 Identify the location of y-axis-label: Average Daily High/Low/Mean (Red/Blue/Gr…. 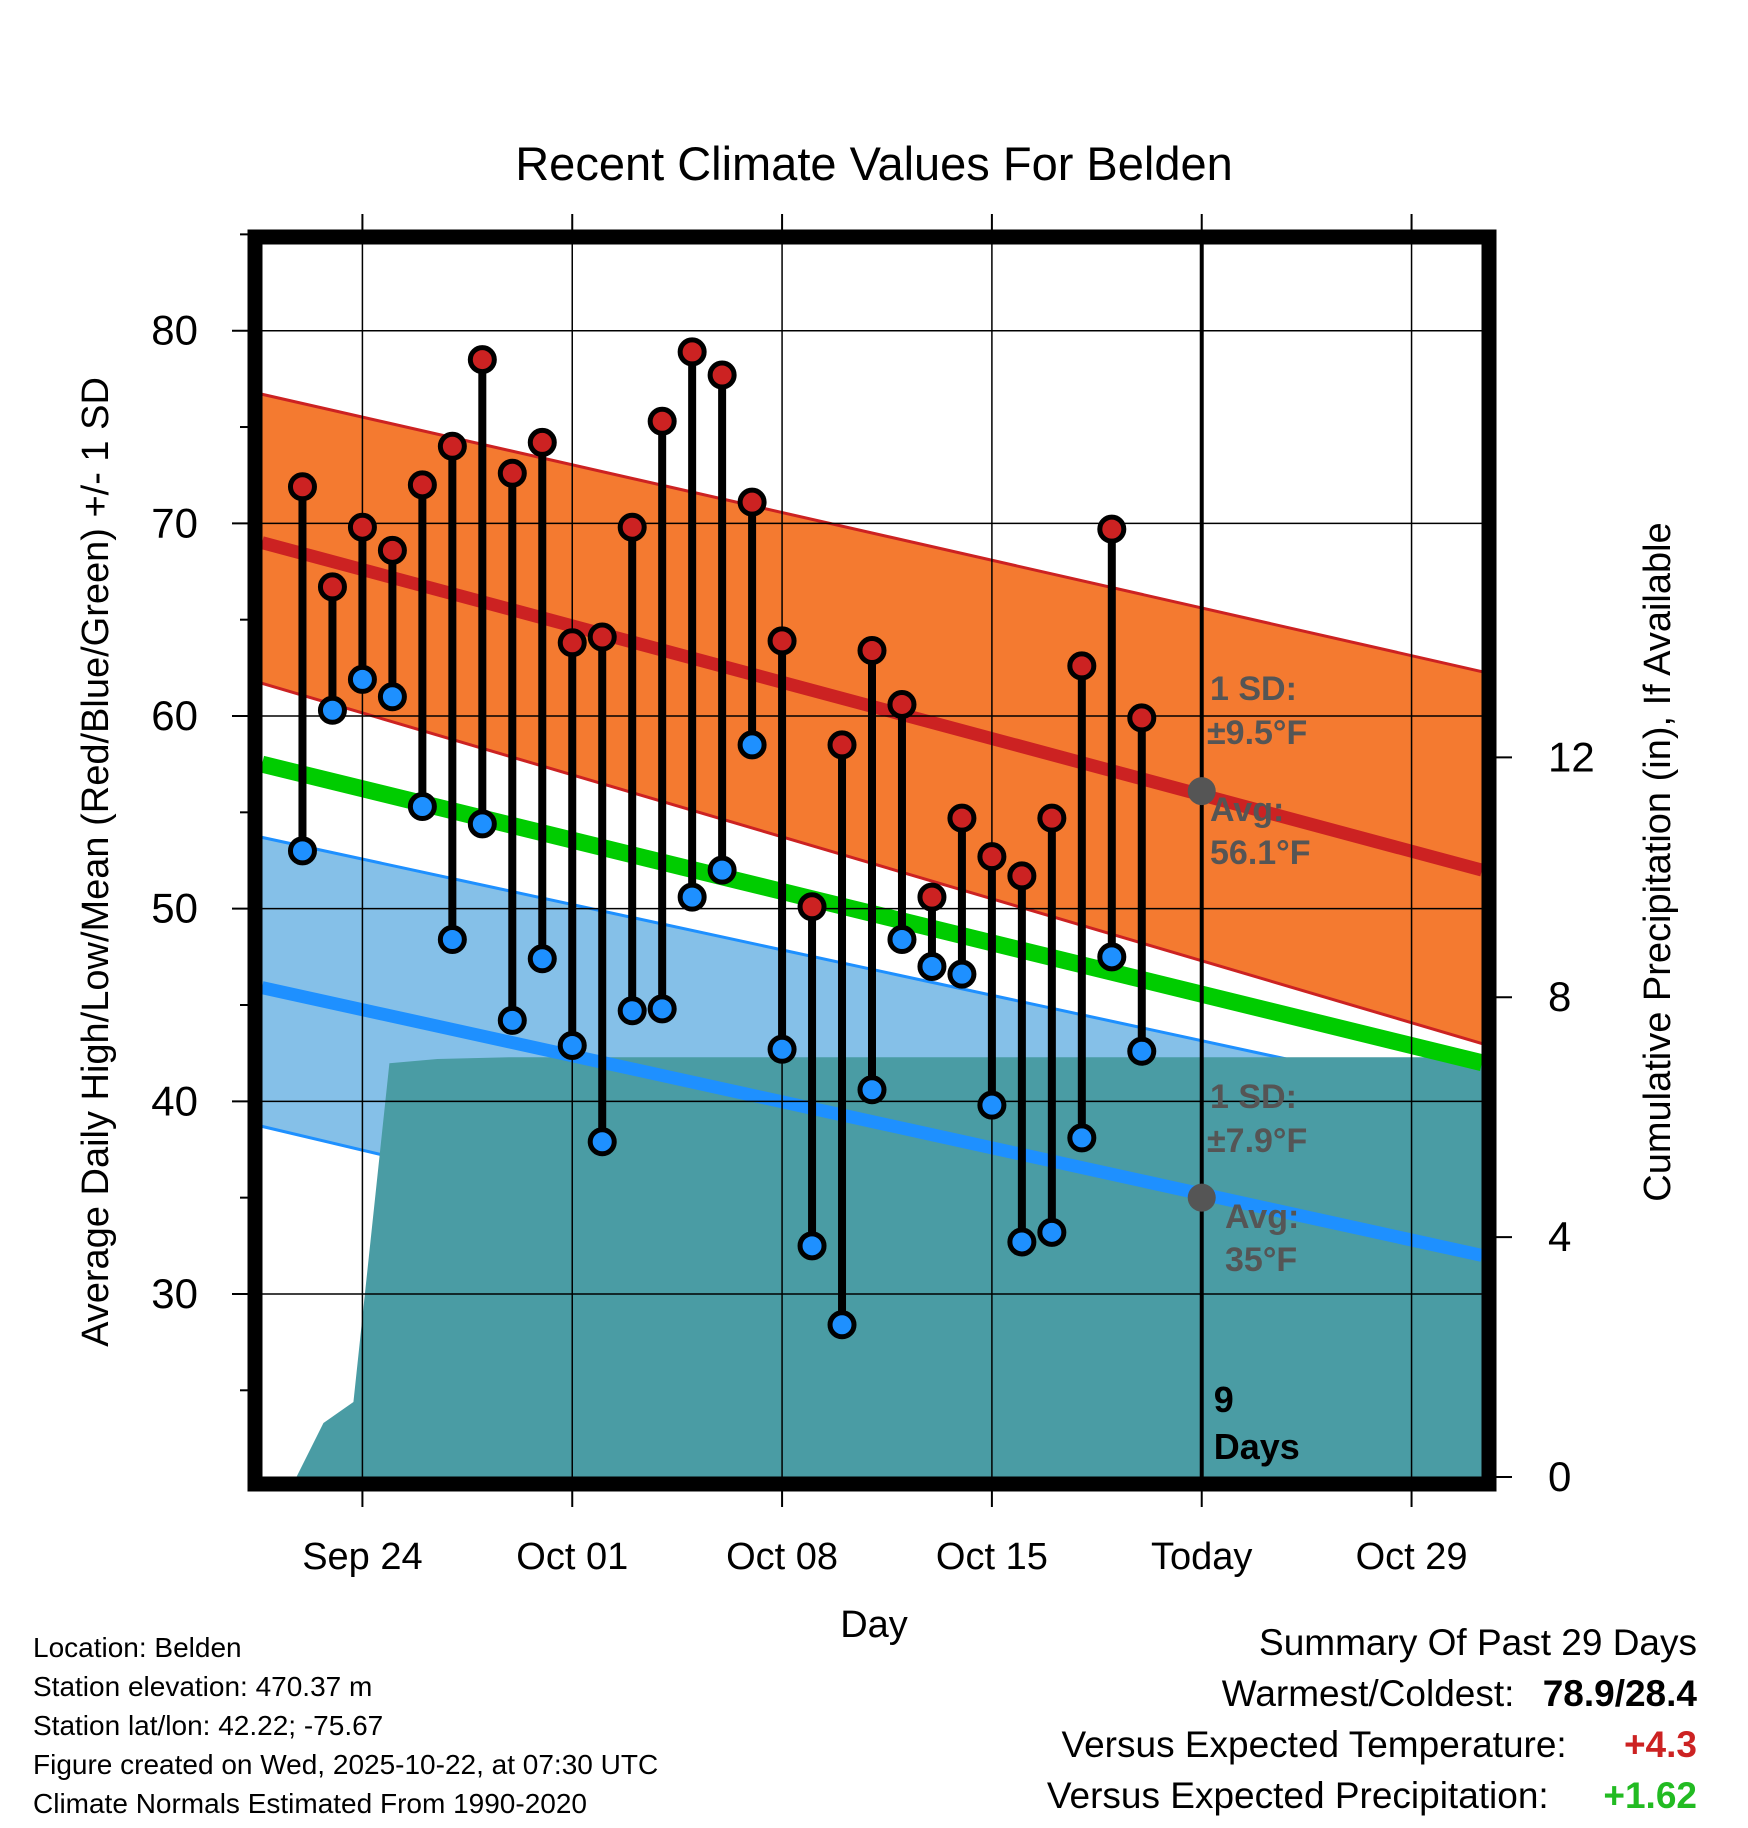
(96, 862).